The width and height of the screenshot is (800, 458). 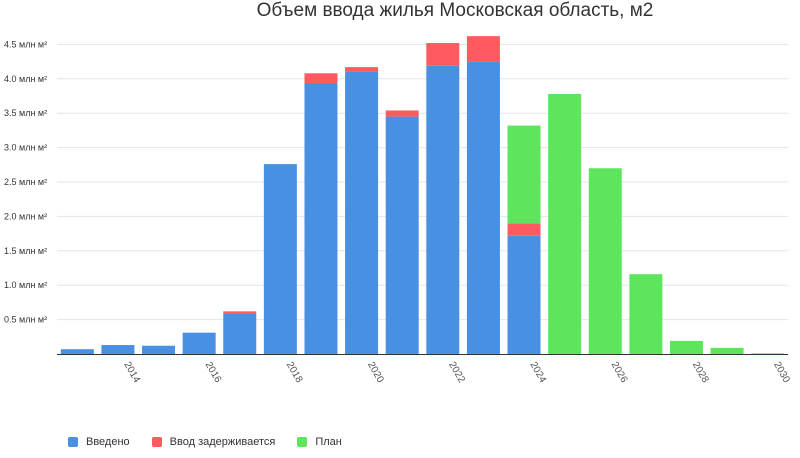 I want to click on y-tick-label: 1.5 млн м², so click(x=25, y=251).